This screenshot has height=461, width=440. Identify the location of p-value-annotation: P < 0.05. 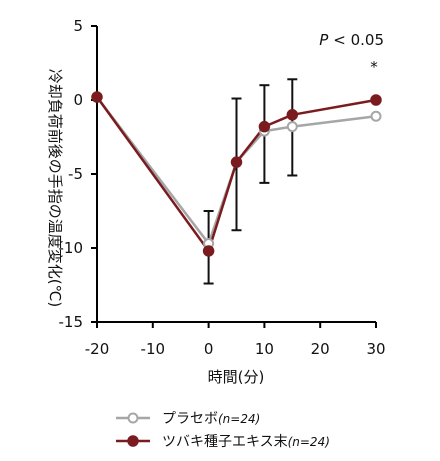
(351, 40).